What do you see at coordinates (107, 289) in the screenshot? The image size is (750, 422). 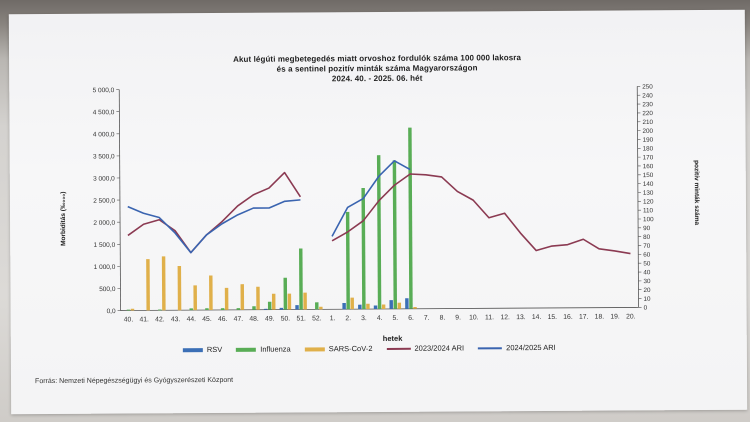 I see `y-tick-label: 500,0` at bounding box center [107, 289].